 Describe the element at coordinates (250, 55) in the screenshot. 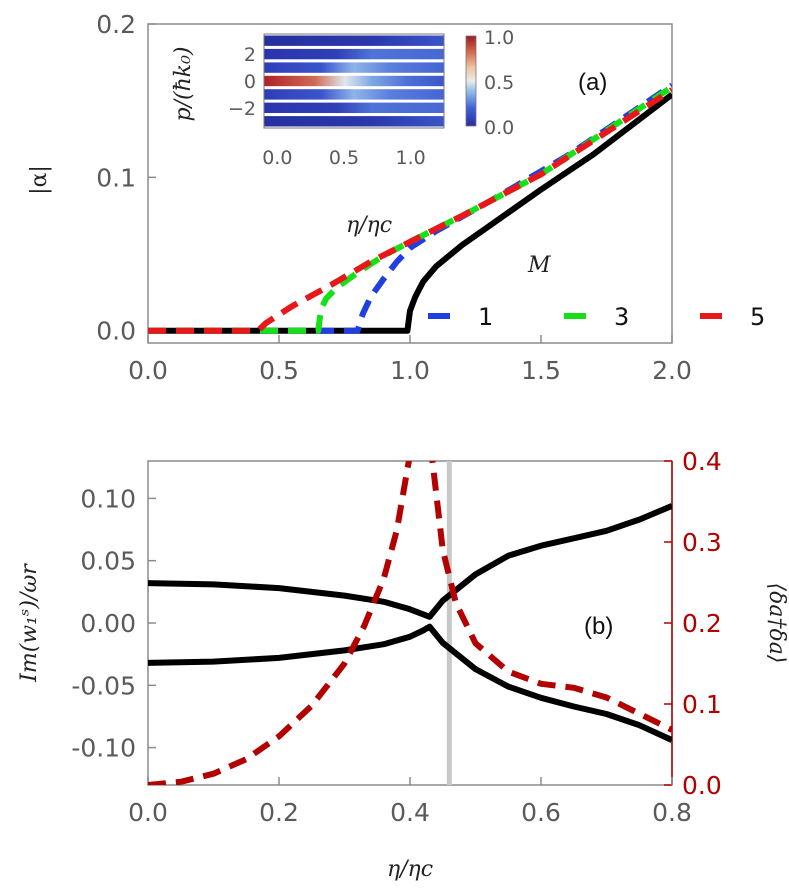

I see `inset-y-tick-label: 2` at that location.